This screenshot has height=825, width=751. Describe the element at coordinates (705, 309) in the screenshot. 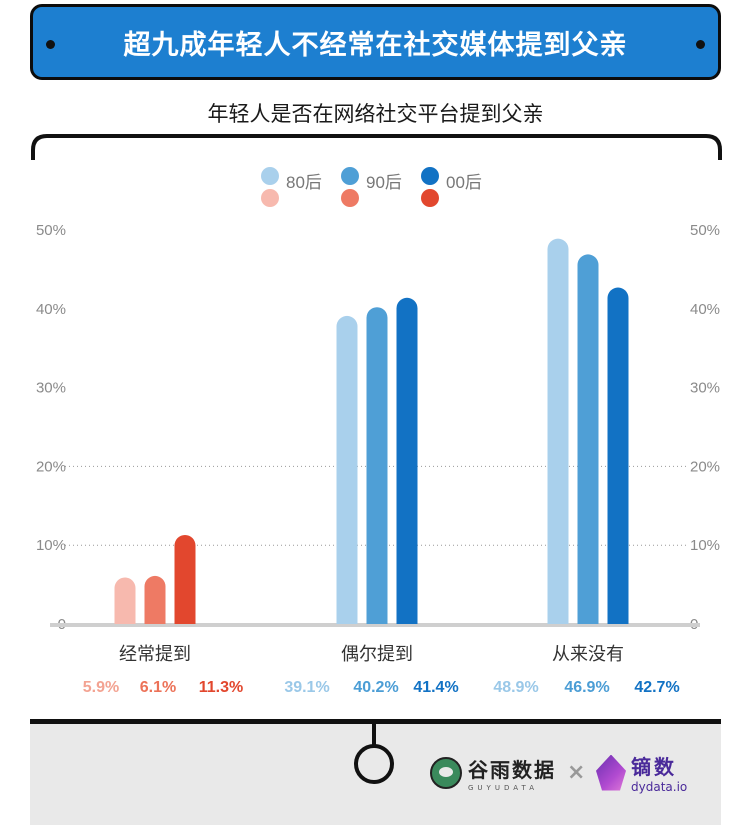

I see `y-tick-label-right: 40%` at that location.